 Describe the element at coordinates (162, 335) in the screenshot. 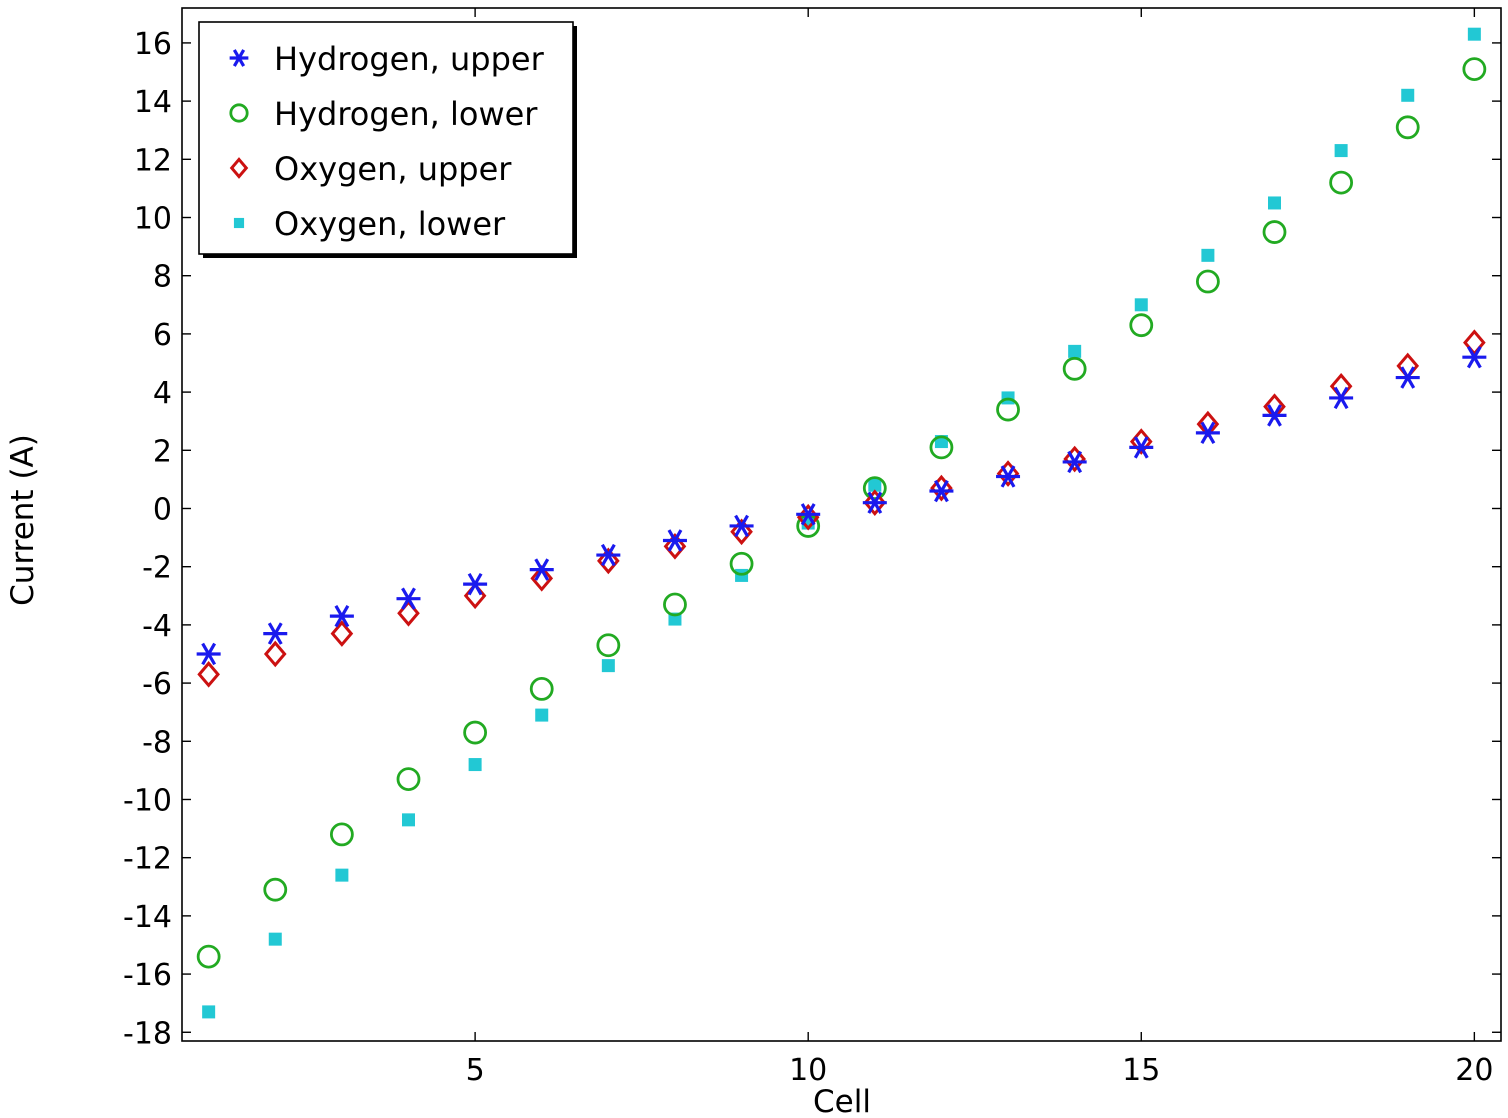

I see `y-tick-label: 6` at that location.